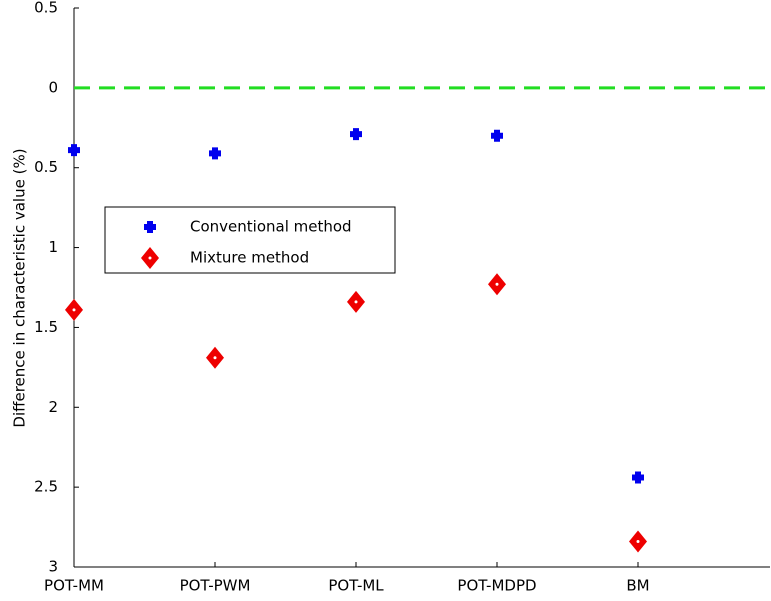 This screenshot has width=771, height=601. I want to click on y-tick-label: 1, so click(53, 247).